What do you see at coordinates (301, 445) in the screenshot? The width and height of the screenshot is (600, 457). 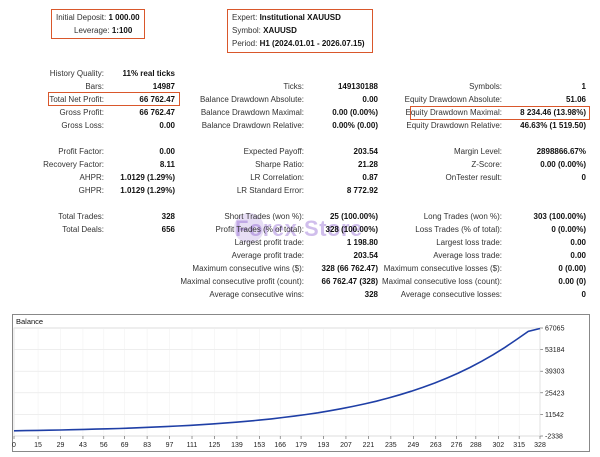 I see `x-tick-label: 179` at bounding box center [301, 445].